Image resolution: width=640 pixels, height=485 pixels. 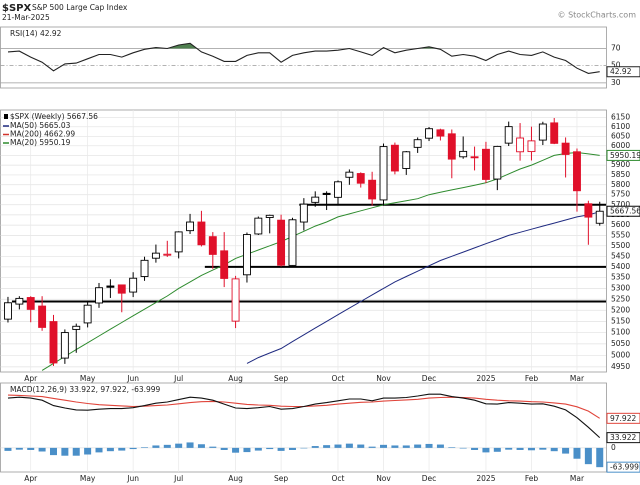 What do you see at coordinates (235, 378) in the screenshot?
I see `x-tick-label: Aug` at bounding box center [235, 378].